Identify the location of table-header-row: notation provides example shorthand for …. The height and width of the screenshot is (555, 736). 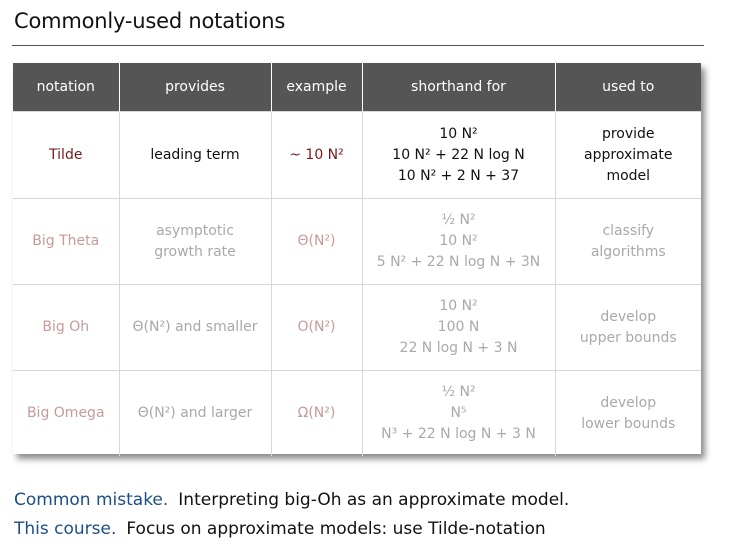
(357, 87).